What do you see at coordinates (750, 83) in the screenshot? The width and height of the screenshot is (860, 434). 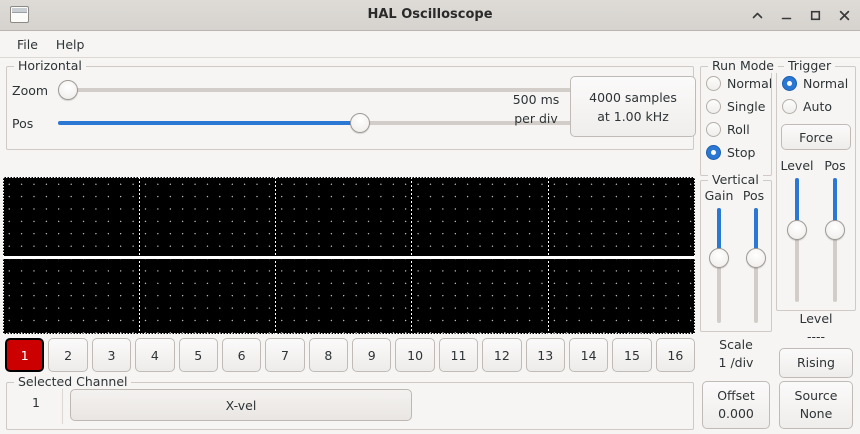 I see `run-mode-label-normal: Normal` at bounding box center [750, 83].